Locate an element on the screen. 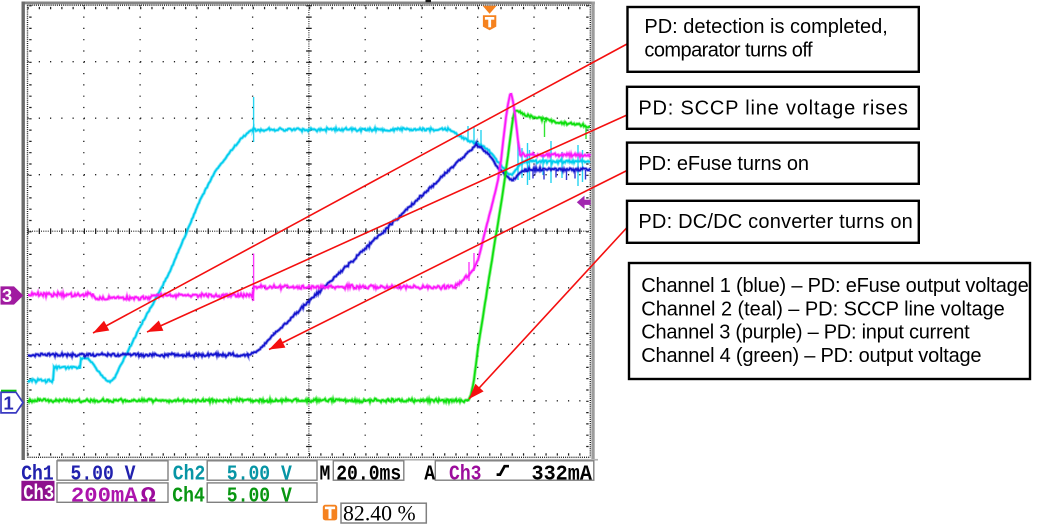 This screenshot has height=525, width=1051. svg-text: A is located at coordinates (429, 473).